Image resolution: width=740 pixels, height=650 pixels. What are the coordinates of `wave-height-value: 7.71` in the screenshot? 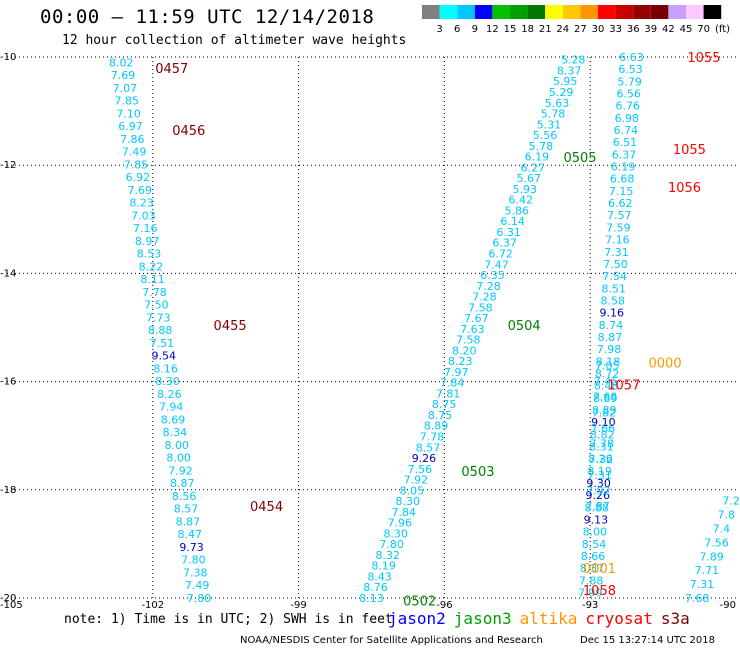 It's located at (707, 570).